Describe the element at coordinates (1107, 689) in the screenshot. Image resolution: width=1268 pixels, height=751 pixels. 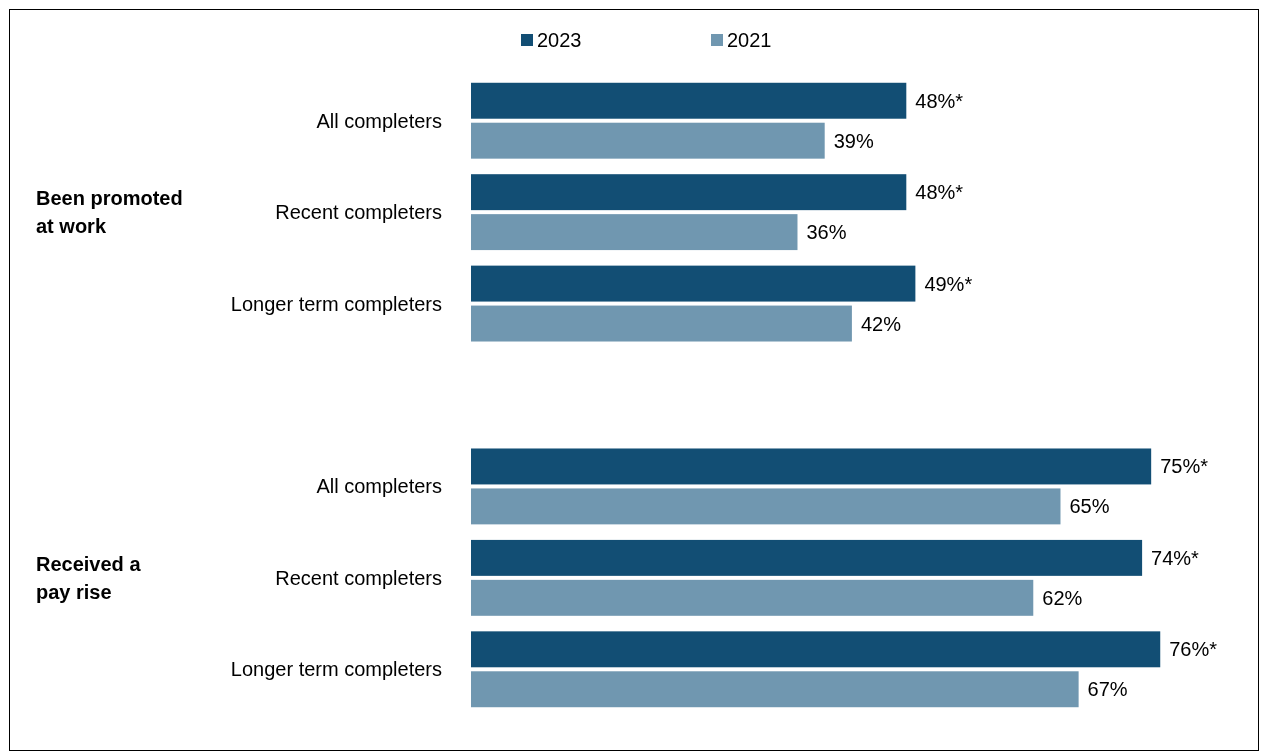
I see `data-label: 67%` at that location.